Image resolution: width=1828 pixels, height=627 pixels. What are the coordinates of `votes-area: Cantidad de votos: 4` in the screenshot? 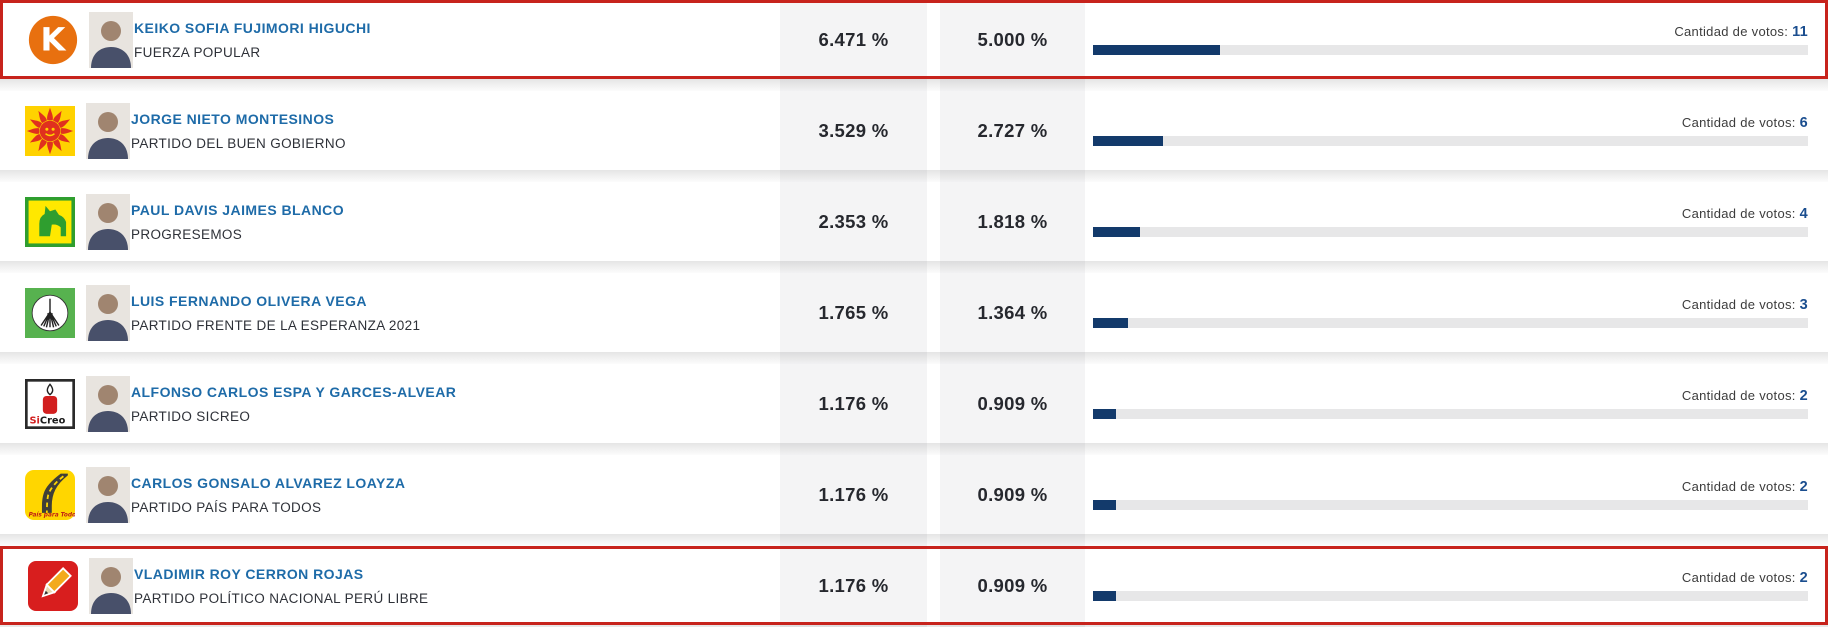 It's located at (1450, 221).